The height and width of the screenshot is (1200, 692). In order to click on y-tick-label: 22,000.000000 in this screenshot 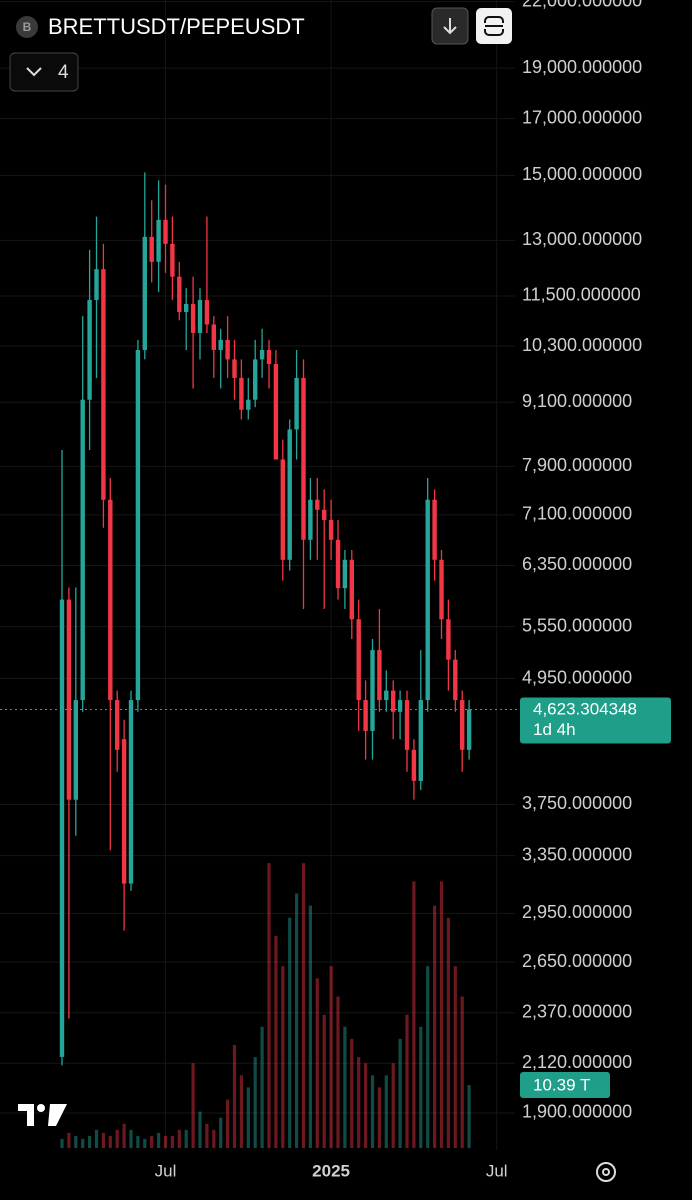, I will do `click(582, 5)`.